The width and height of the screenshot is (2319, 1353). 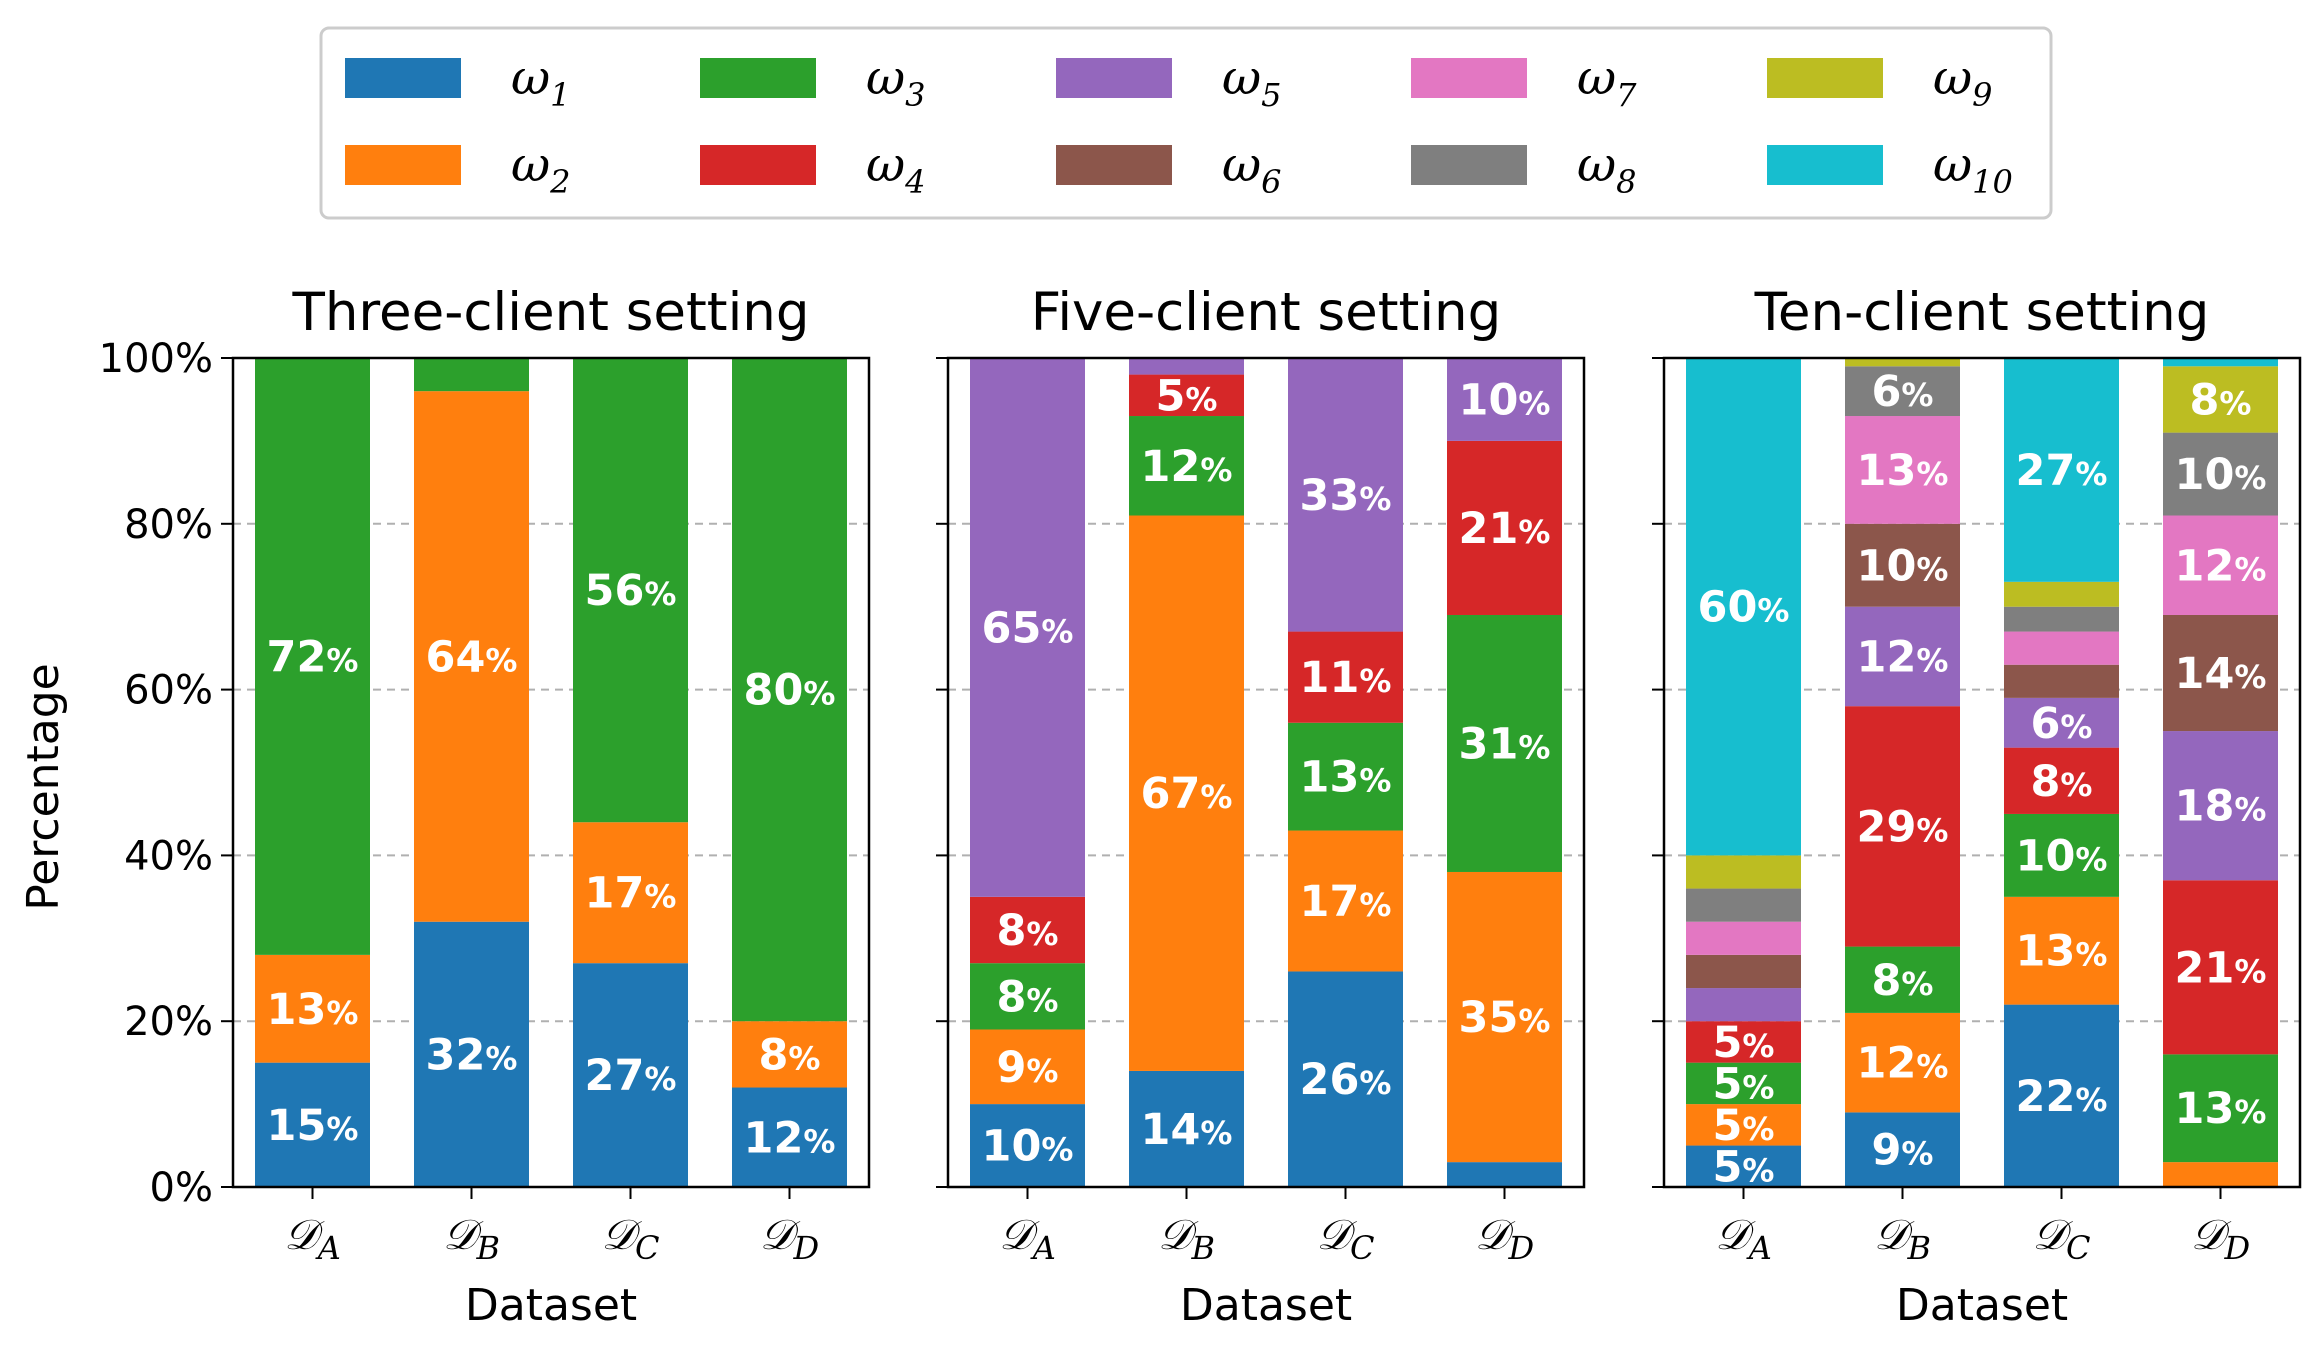 What do you see at coordinates (1903, 392) in the screenshot?
I see `bar-value-label: 6%` at bounding box center [1903, 392].